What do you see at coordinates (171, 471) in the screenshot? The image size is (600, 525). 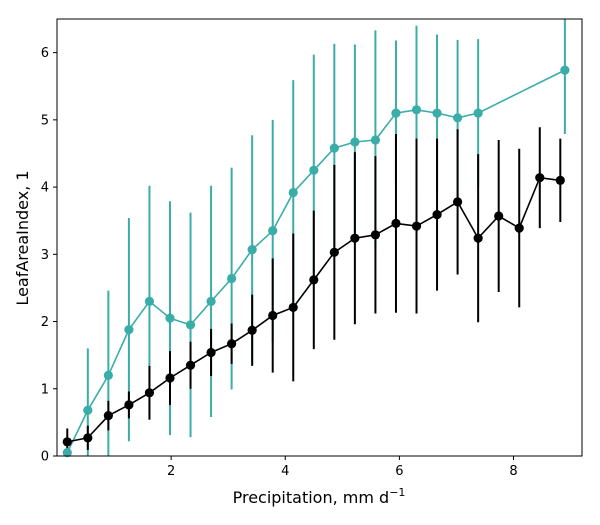 I see `x-tick-label: 2` at bounding box center [171, 471].